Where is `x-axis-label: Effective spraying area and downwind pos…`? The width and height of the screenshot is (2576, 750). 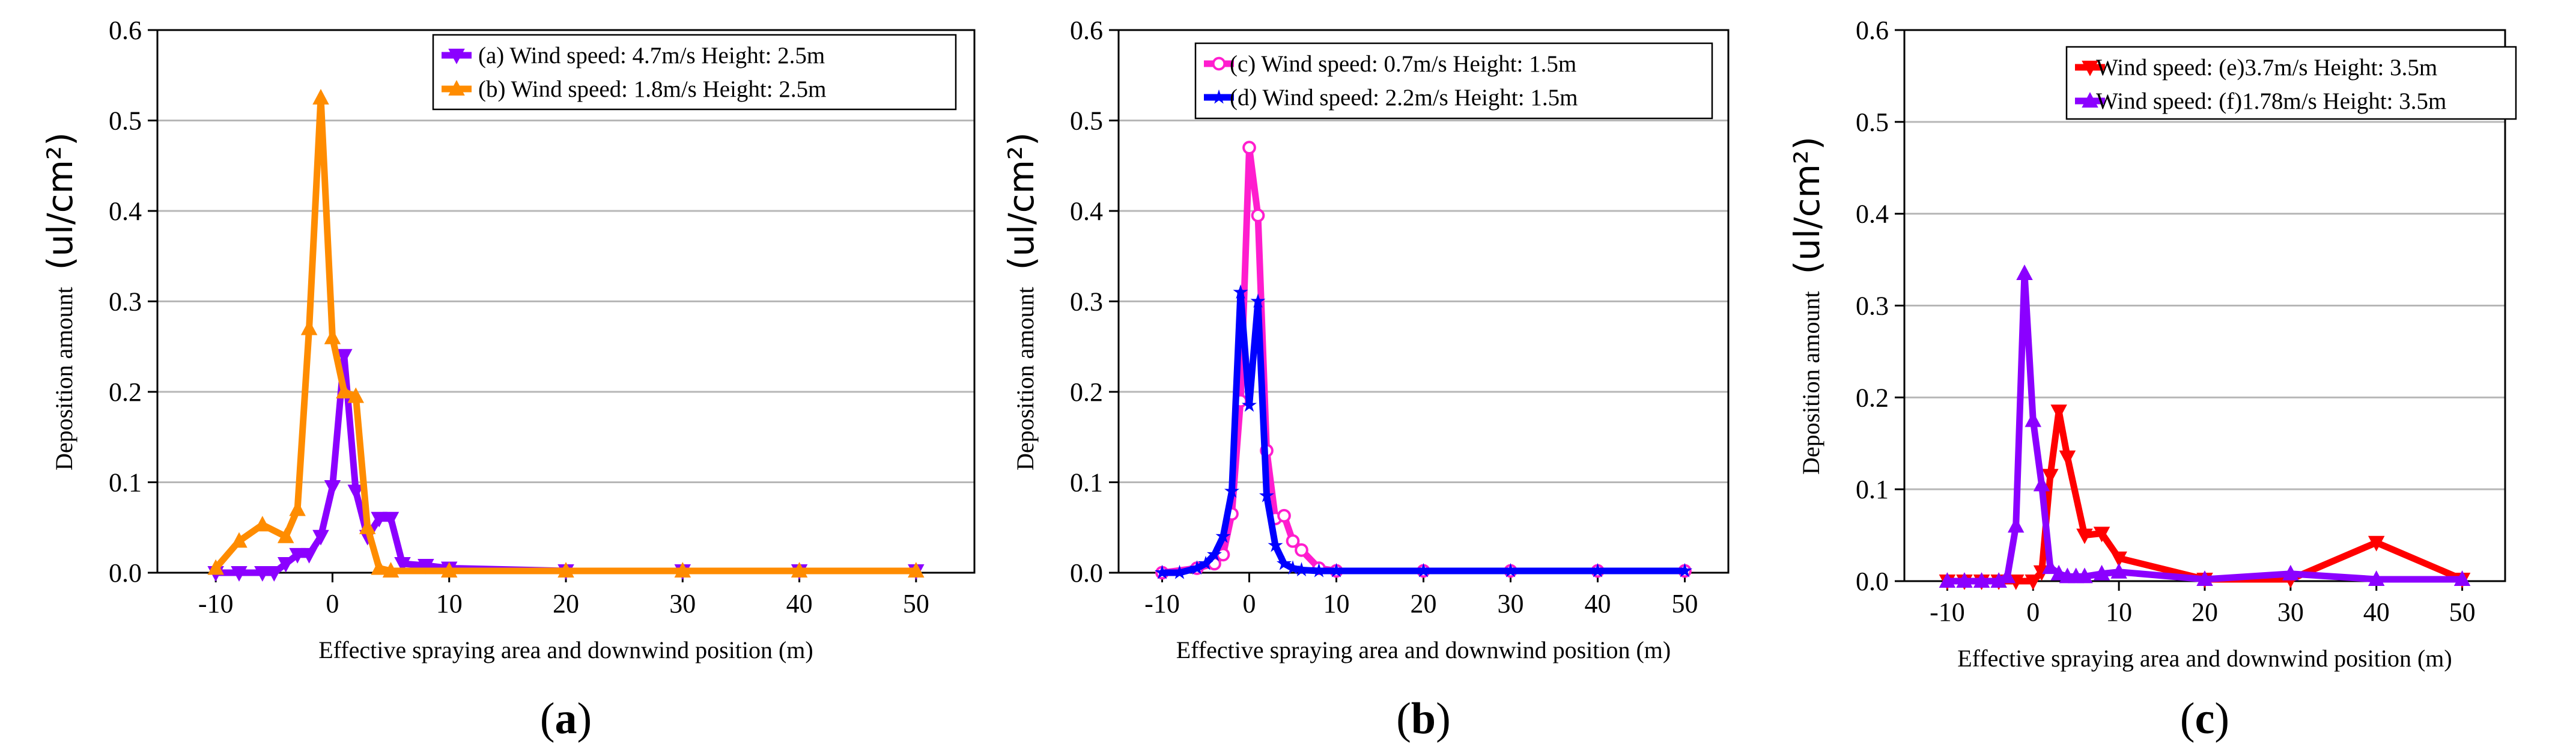
x-axis-label: Effective spraying area and downwind pos… is located at coordinates (1424, 649).